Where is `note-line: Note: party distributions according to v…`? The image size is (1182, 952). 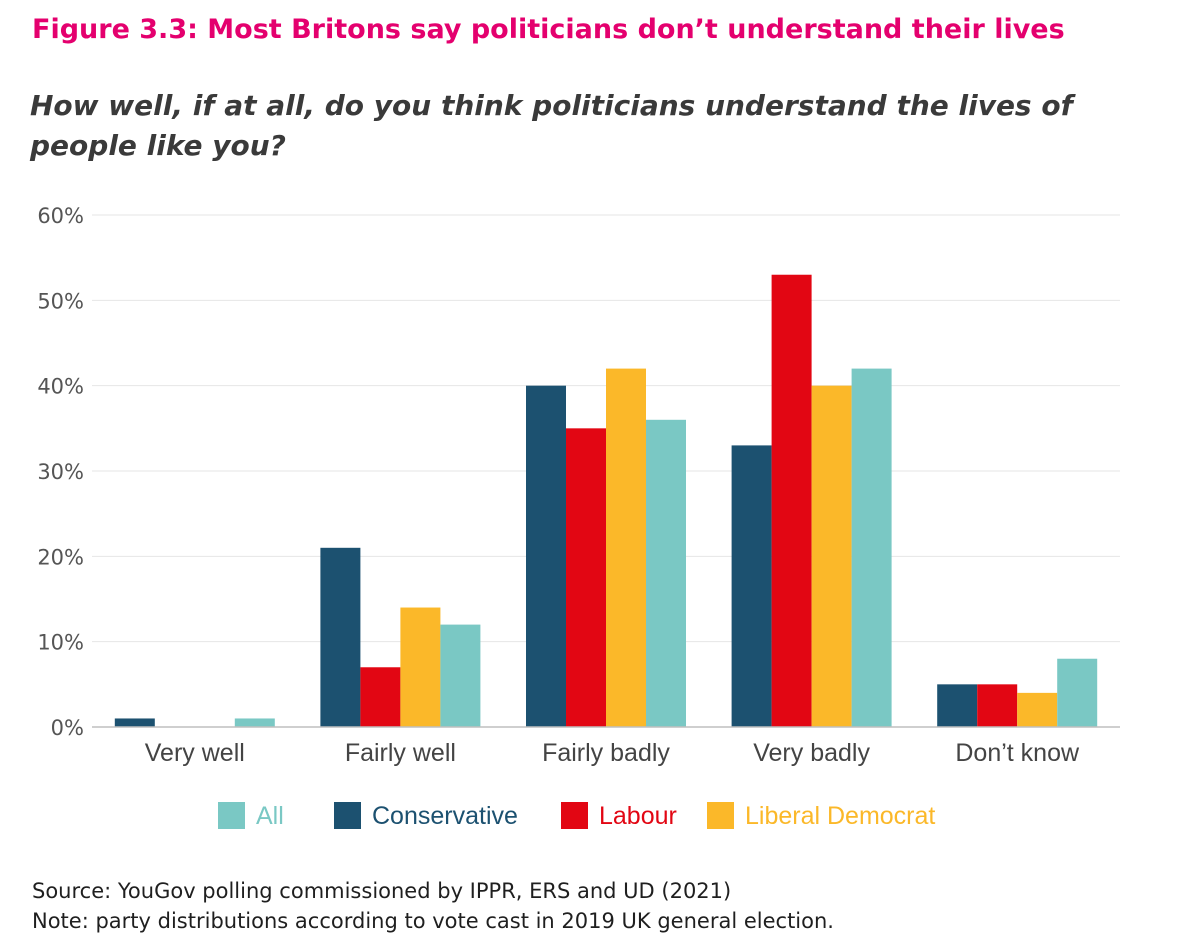
note-line: Note: party distributions according to v… is located at coordinates (433, 921).